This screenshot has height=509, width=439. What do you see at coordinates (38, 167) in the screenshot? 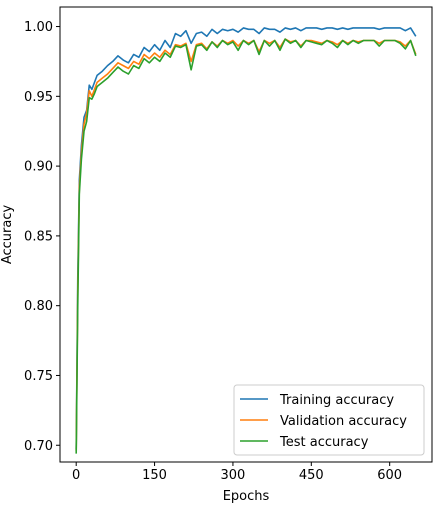
I see `y-tick-label: 0.90` at bounding box center [38, 167].